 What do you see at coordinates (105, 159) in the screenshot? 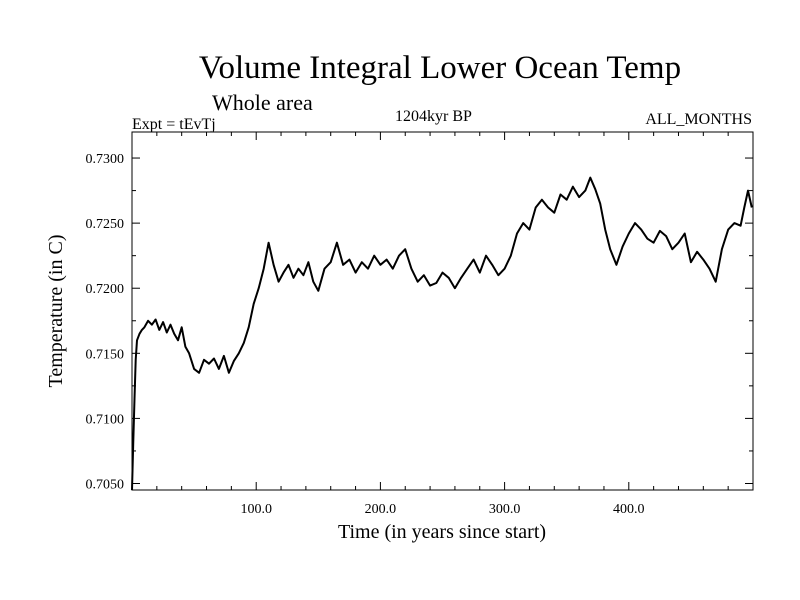
I see `y-tick-label: 0.7300` at bounding box center [105, 159].